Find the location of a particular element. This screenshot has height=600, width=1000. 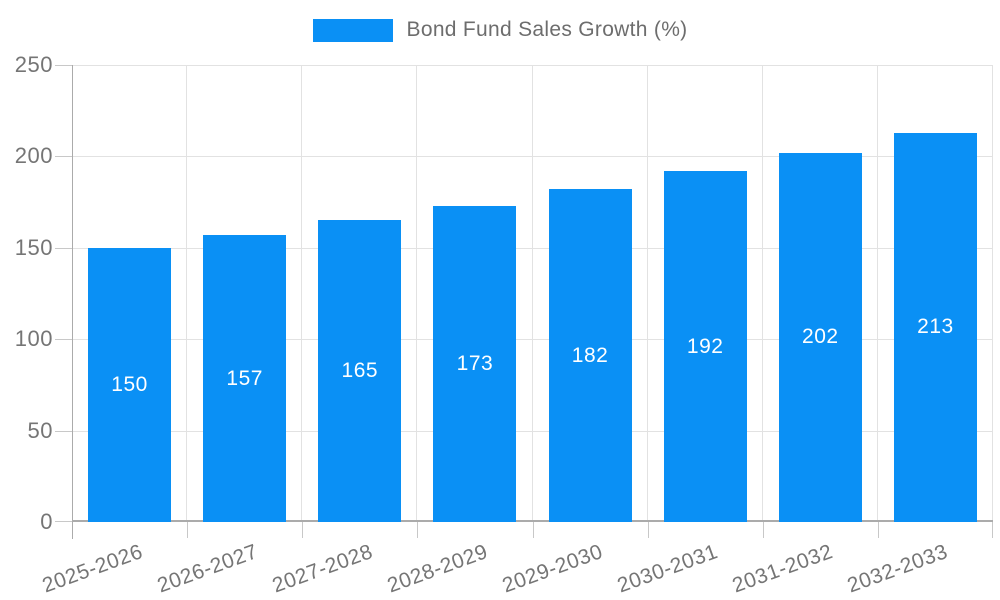

legend-swatch is located at coordinates (352, 30).